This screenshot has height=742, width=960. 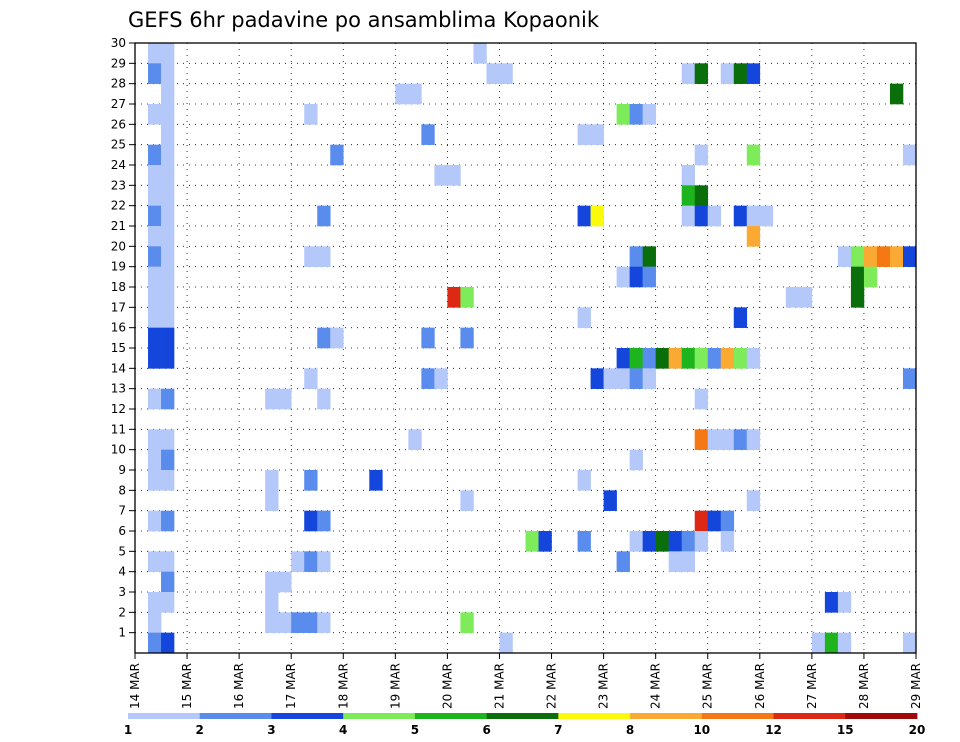 I want to click on y-tick-label: 5, so click(x=122, y=551).